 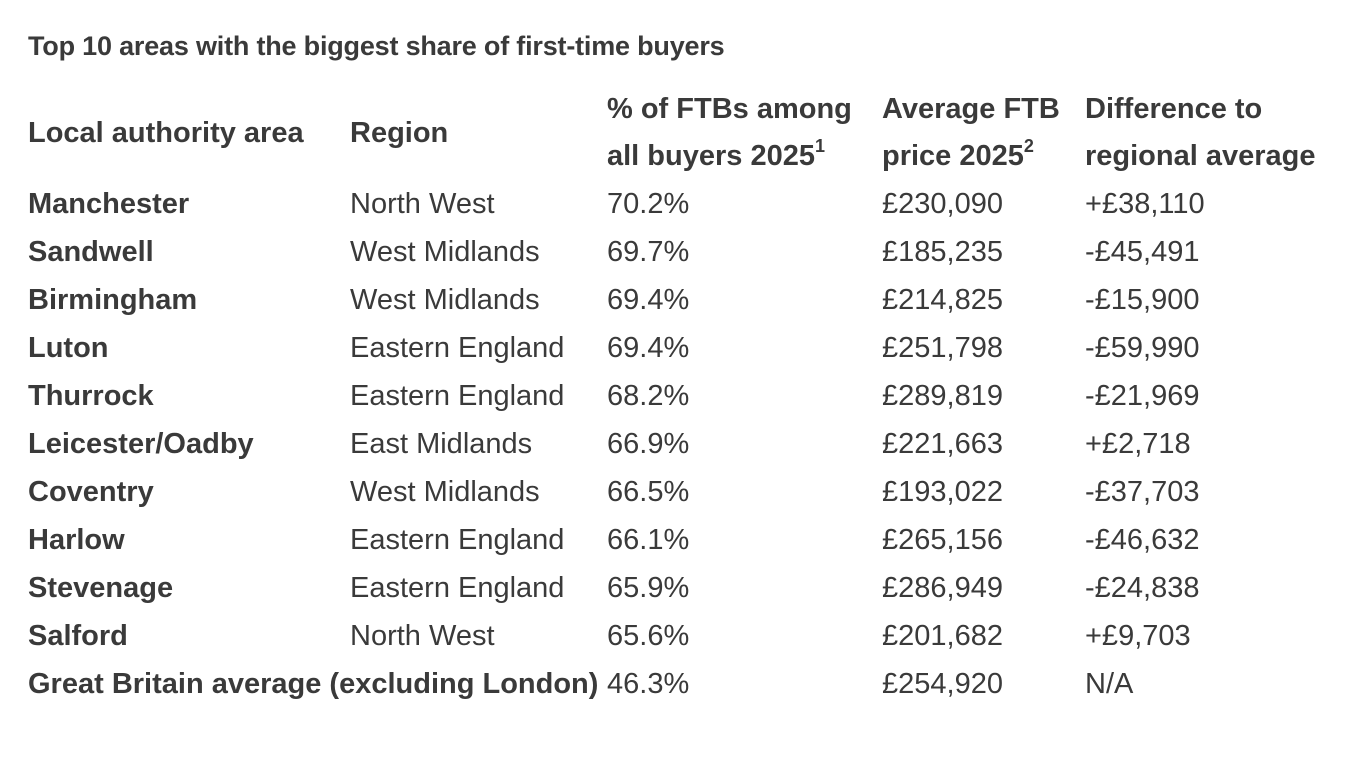 What do you see at coordinates (648, 396) in the screenshot?
I see `cell-share: 68.2%` at bounding box center [648, 396].